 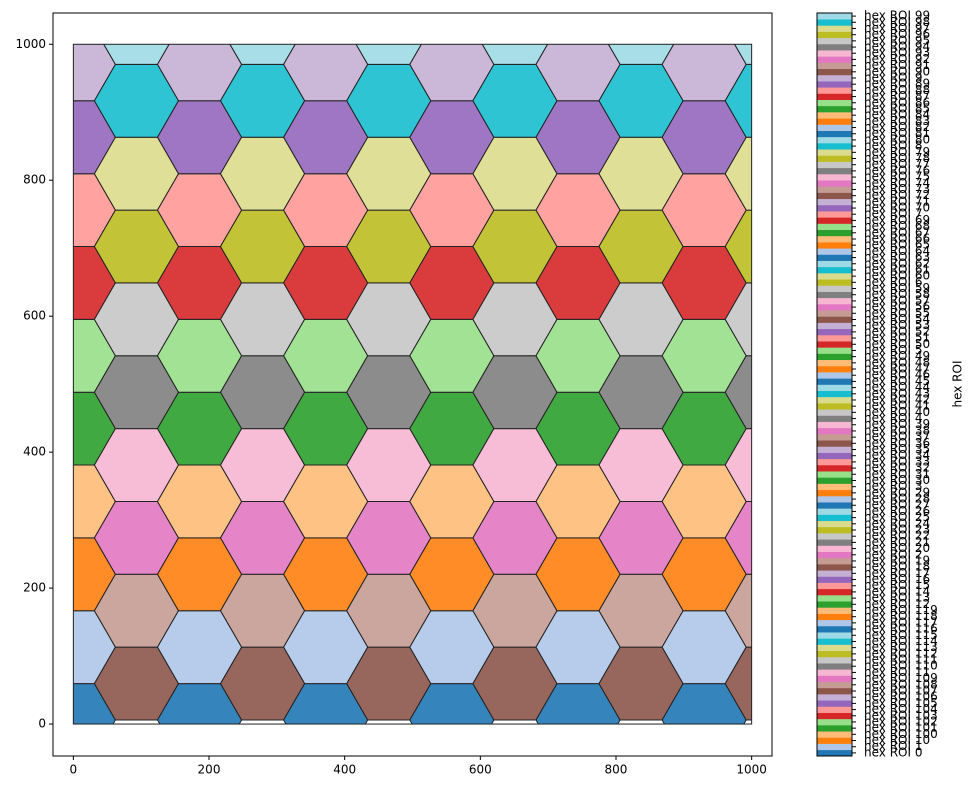 What do you see at coordinates (893, 418) in the screenshot?
I see `colorbar-tick-label: hex ROI 4` at bounding box center [893, 418].